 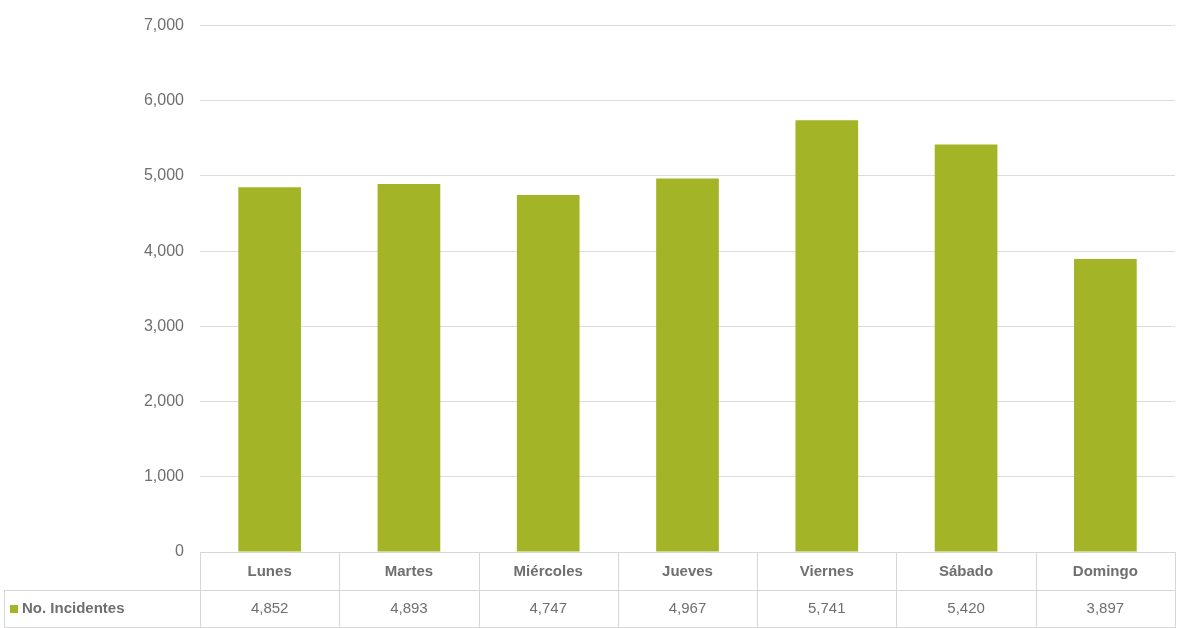 I want to click on data-label: 4,852, so click(x=269, y=608).